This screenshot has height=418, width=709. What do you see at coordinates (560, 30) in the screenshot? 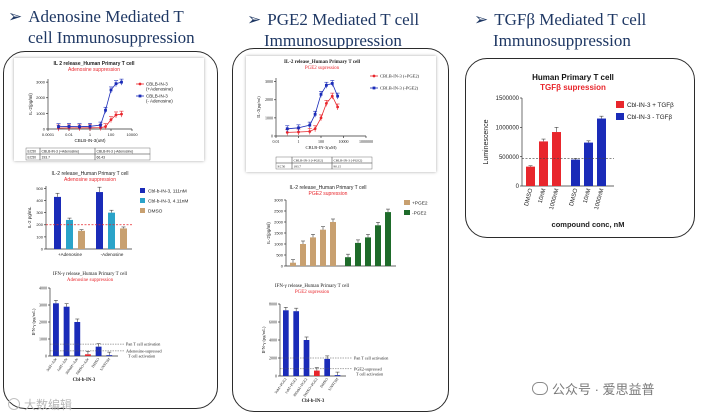
I see `section-title-tgfb: ➢ TGFβ Mediated T cell Immunosuppression` at bounding box center [560, 30].